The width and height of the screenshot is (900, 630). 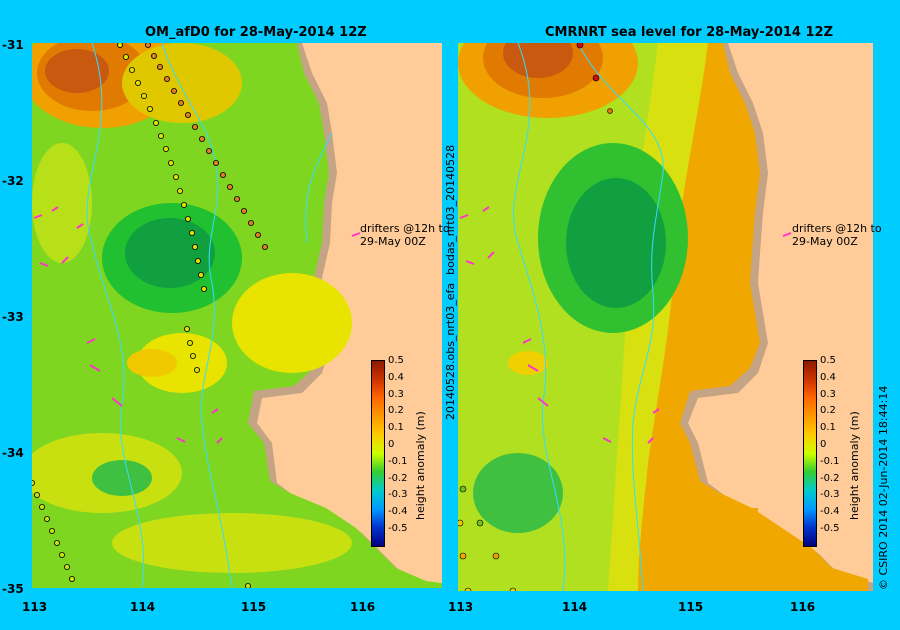 What do you see at coordinates (420, 465) in the screenshot?
I see `left-colorbar-label: height anomaly (m)` at bounding box center [420, 465].